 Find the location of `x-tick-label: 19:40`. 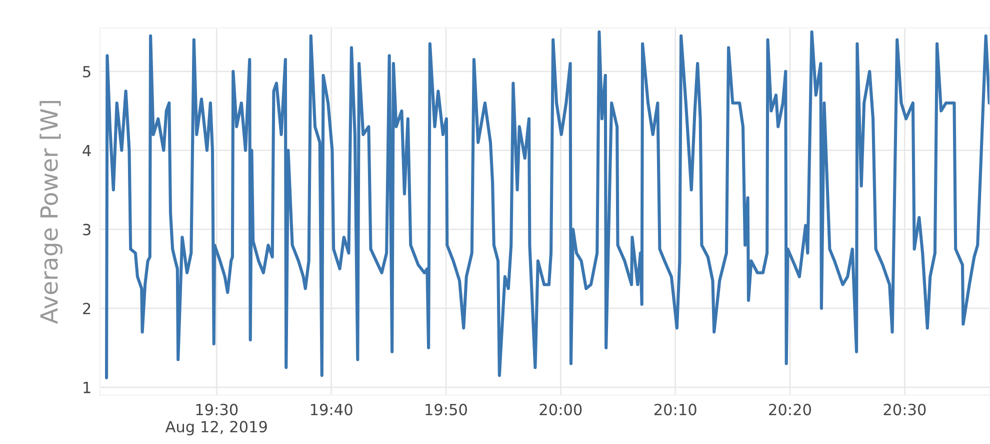

x-tick-label: 19:40 is located at coordinates (331, 410).